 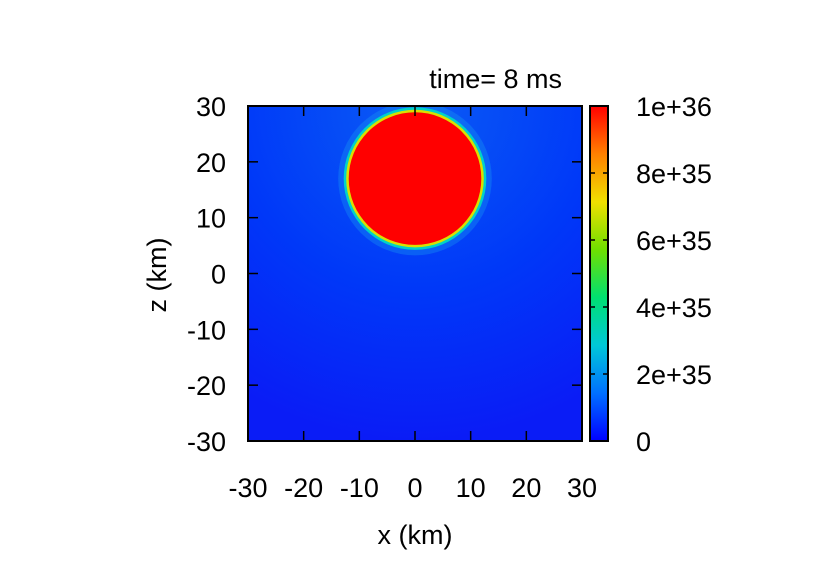 What do you see at coordinates (582, 488) in the screenshot?
I see `x-tick-label: 30` at bounding box center [582, 488].